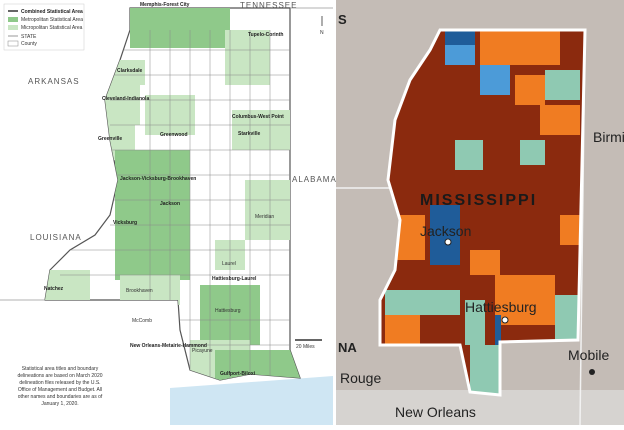 The width and height of the screenshot is (624, 430). What do you see at coordinates (60, 397) in the screenshot?
I see `note-line: other names and boundaries are as of` at bounding box center [60, 397].